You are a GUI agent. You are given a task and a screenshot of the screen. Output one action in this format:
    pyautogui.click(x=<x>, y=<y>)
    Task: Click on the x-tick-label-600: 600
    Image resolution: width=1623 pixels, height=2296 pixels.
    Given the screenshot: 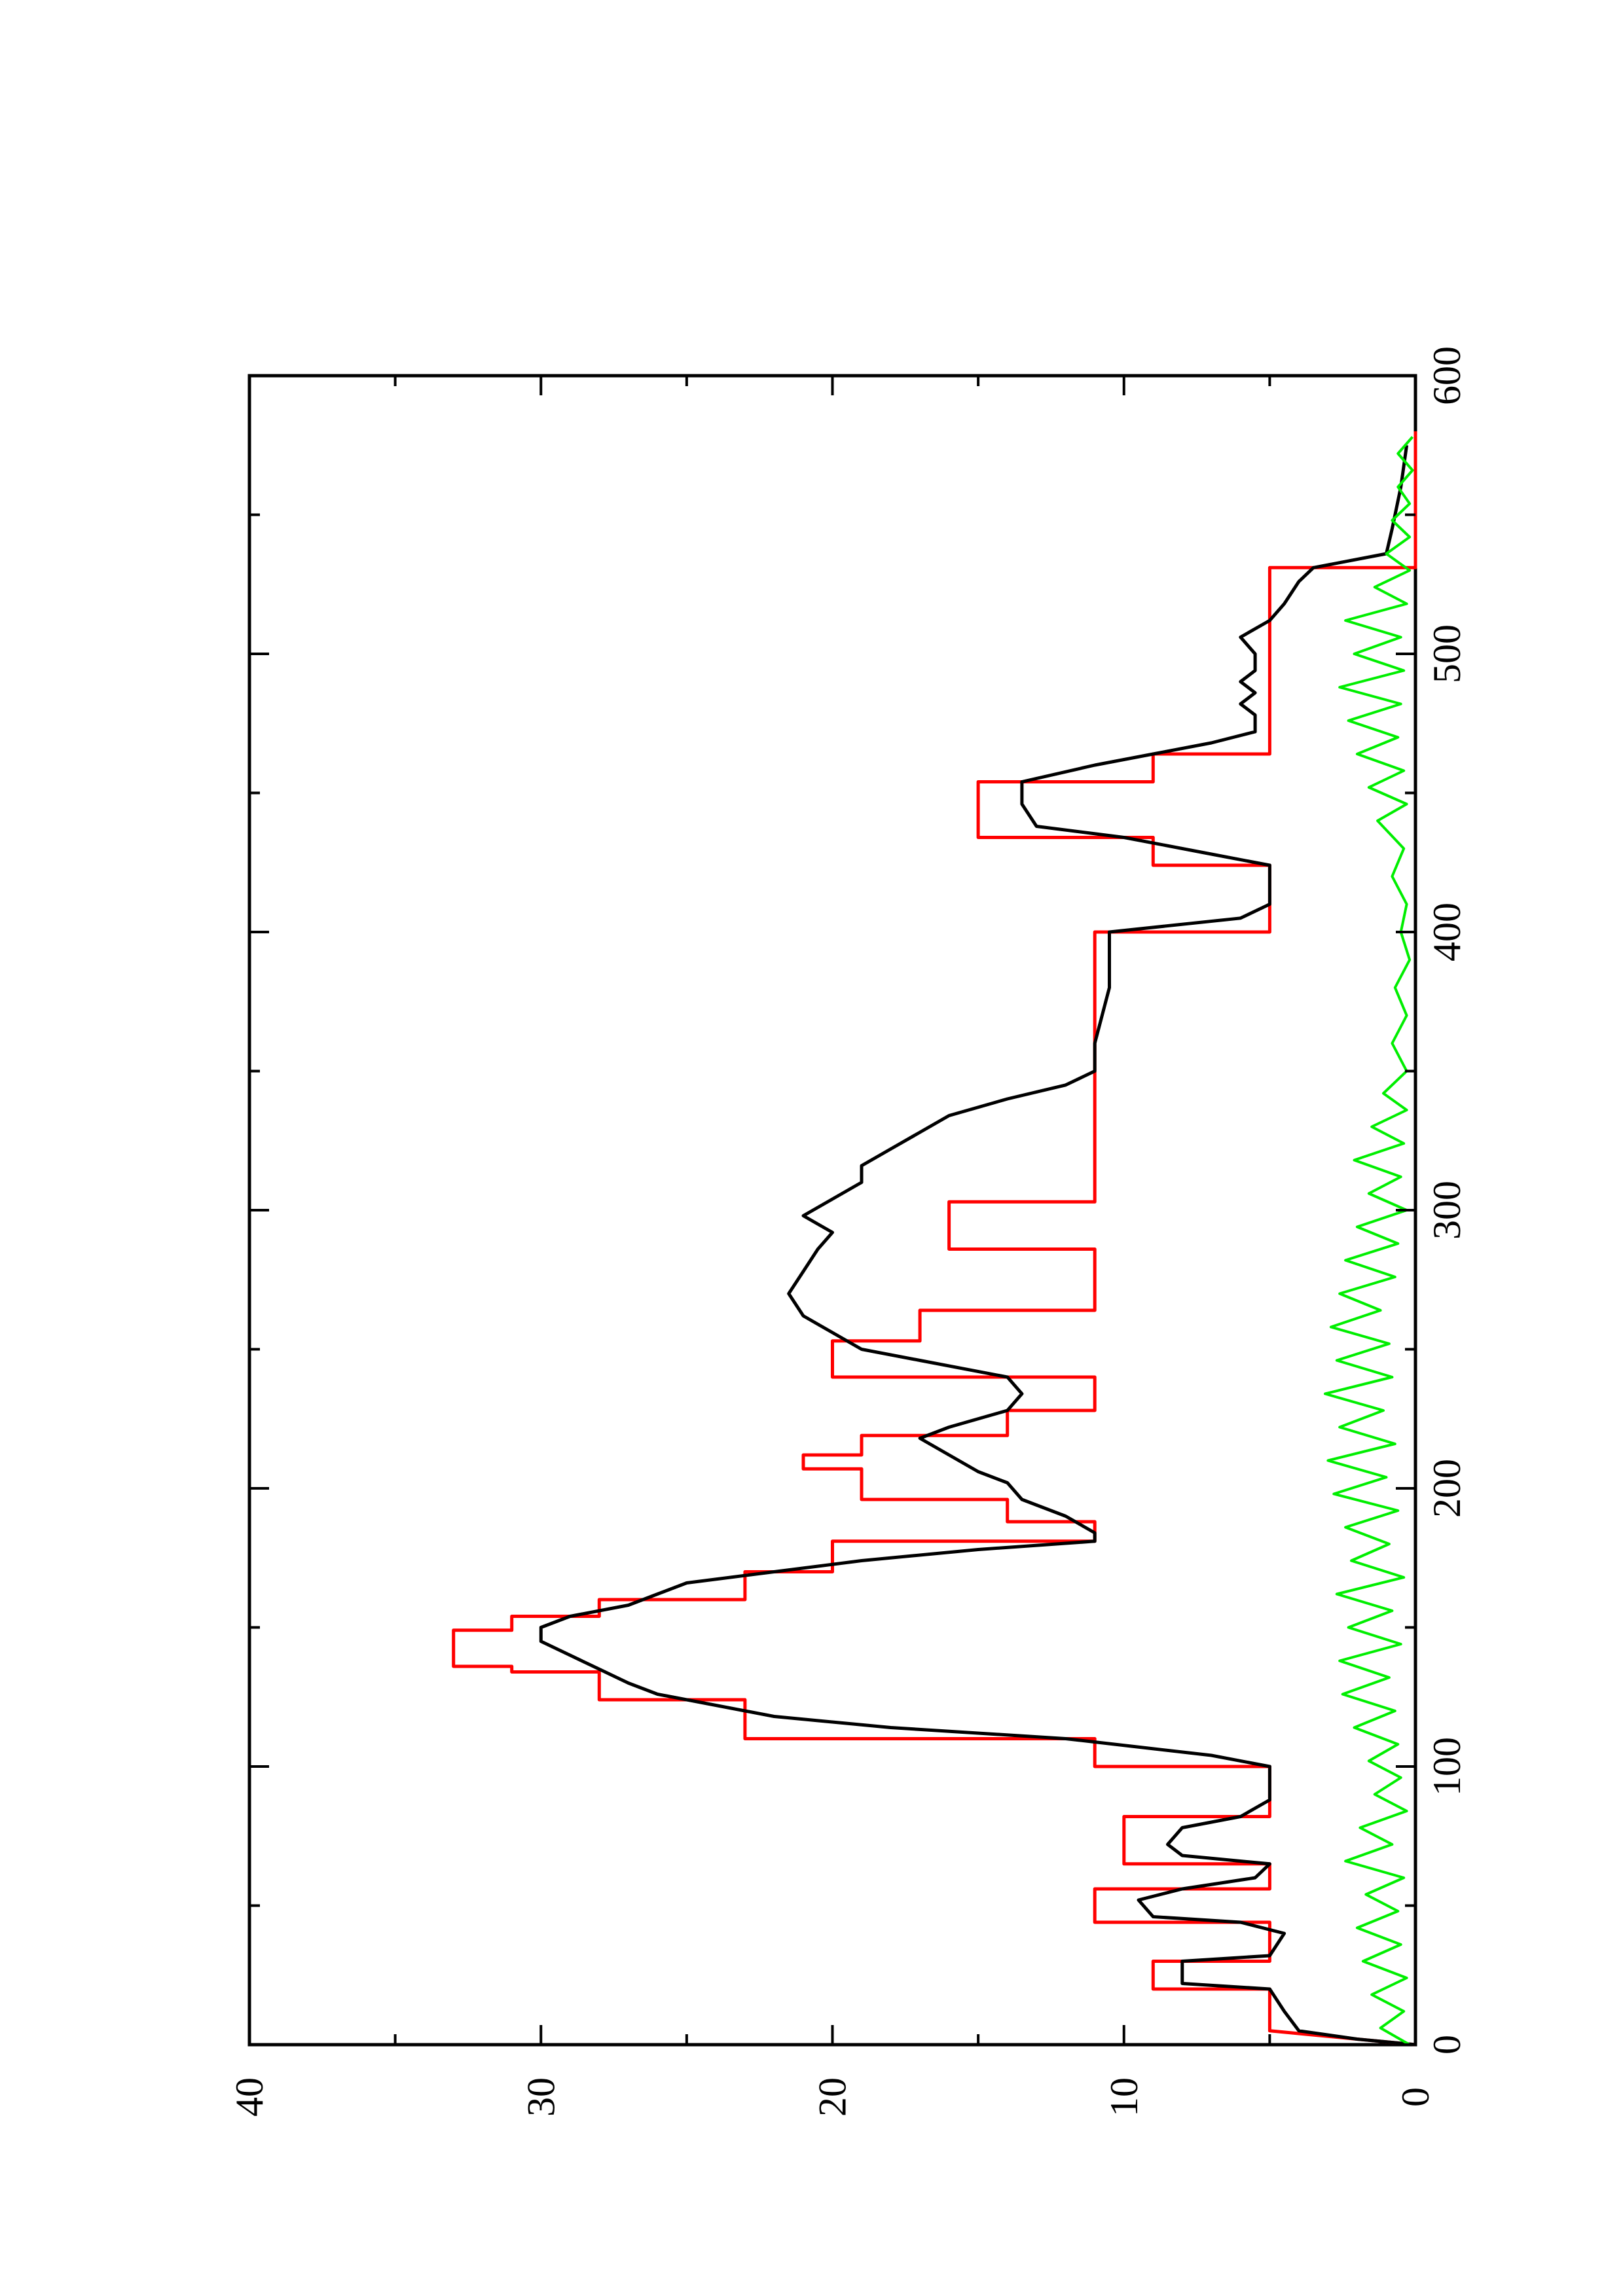 What is the action you would take?
    pyautogui.click(x=1446, y=376)
    